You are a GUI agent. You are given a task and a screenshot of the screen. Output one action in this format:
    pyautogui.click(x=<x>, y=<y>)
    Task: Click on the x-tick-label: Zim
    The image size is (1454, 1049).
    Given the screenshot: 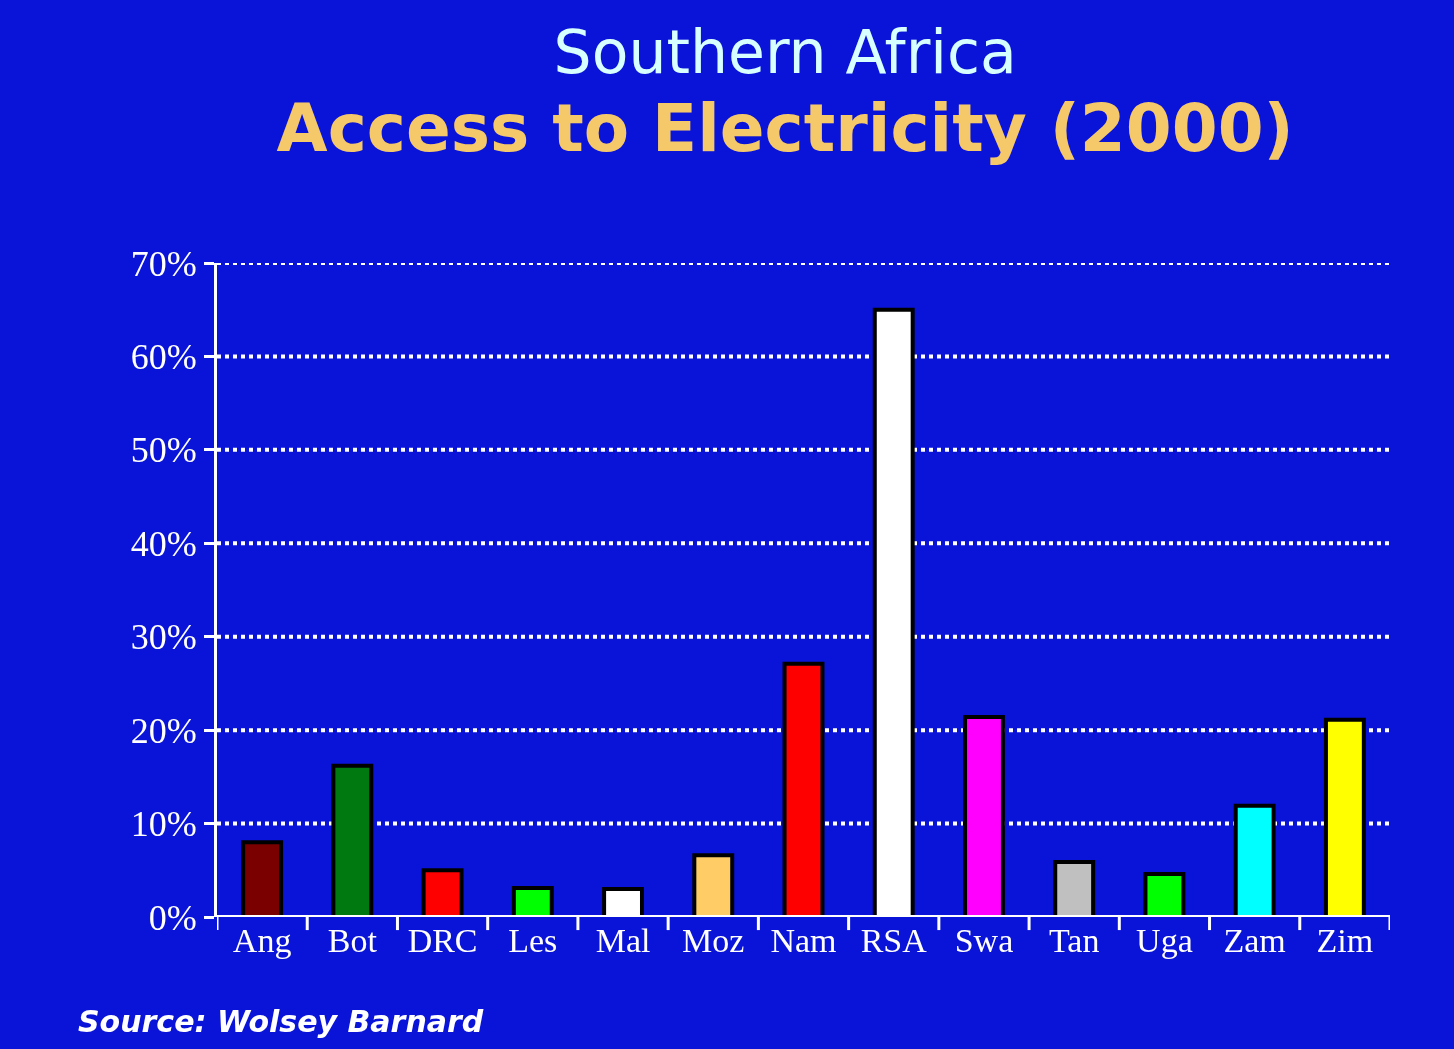 What is the action you would take?
    pyautogui.click(x=1345, y=940)
    